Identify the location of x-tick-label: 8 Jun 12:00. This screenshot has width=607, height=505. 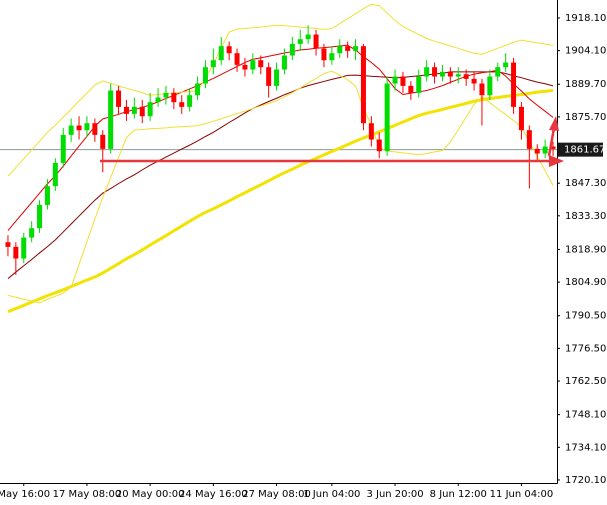
(458, 494).